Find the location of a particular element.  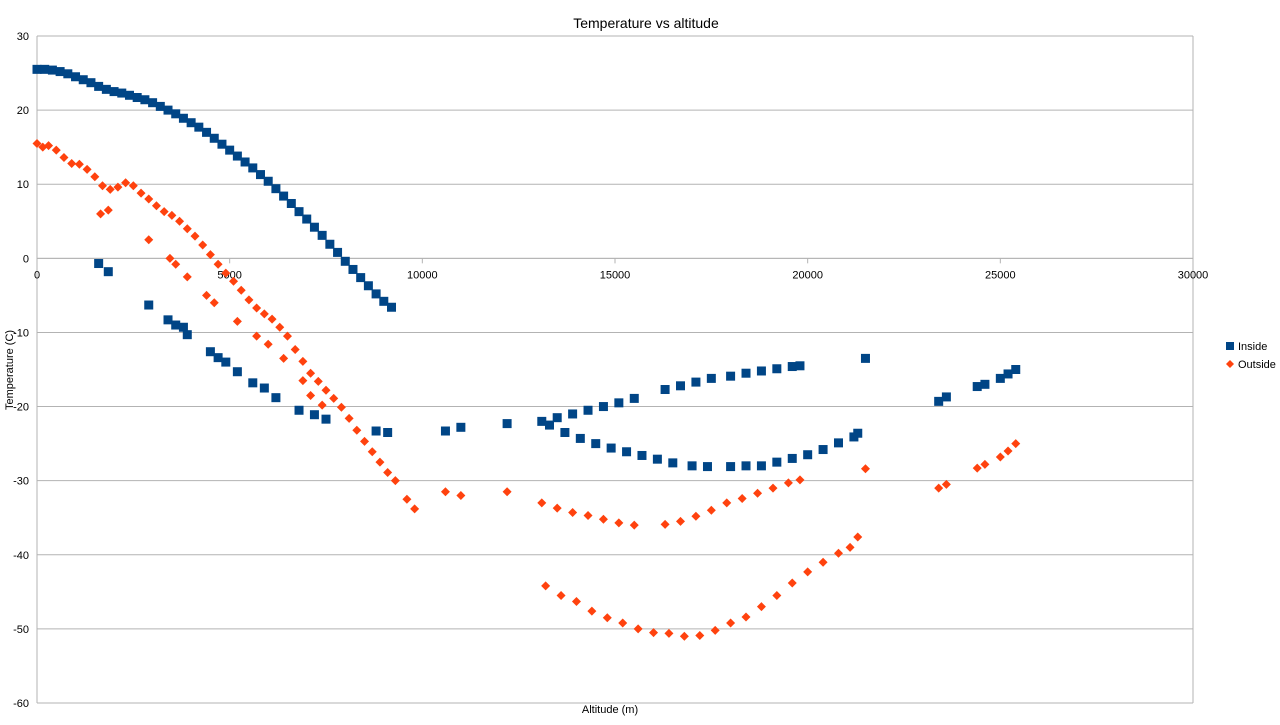

x-axis-label: Altitude (m) is located at coordinates (610, 710).